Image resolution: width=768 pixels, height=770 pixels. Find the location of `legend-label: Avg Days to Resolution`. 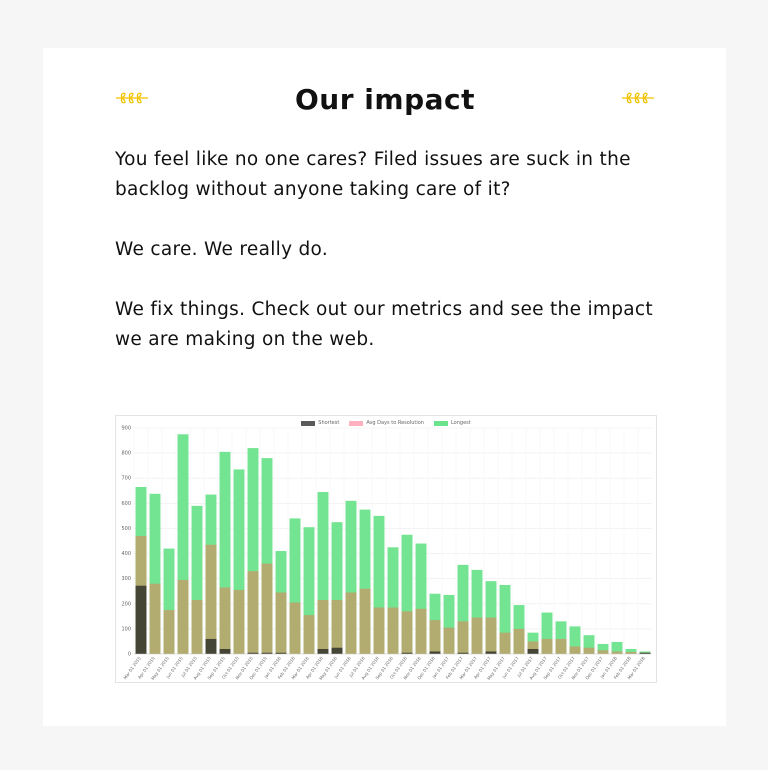

legend-label: Avg Days to Resolution is located at coordinates (395, 423).